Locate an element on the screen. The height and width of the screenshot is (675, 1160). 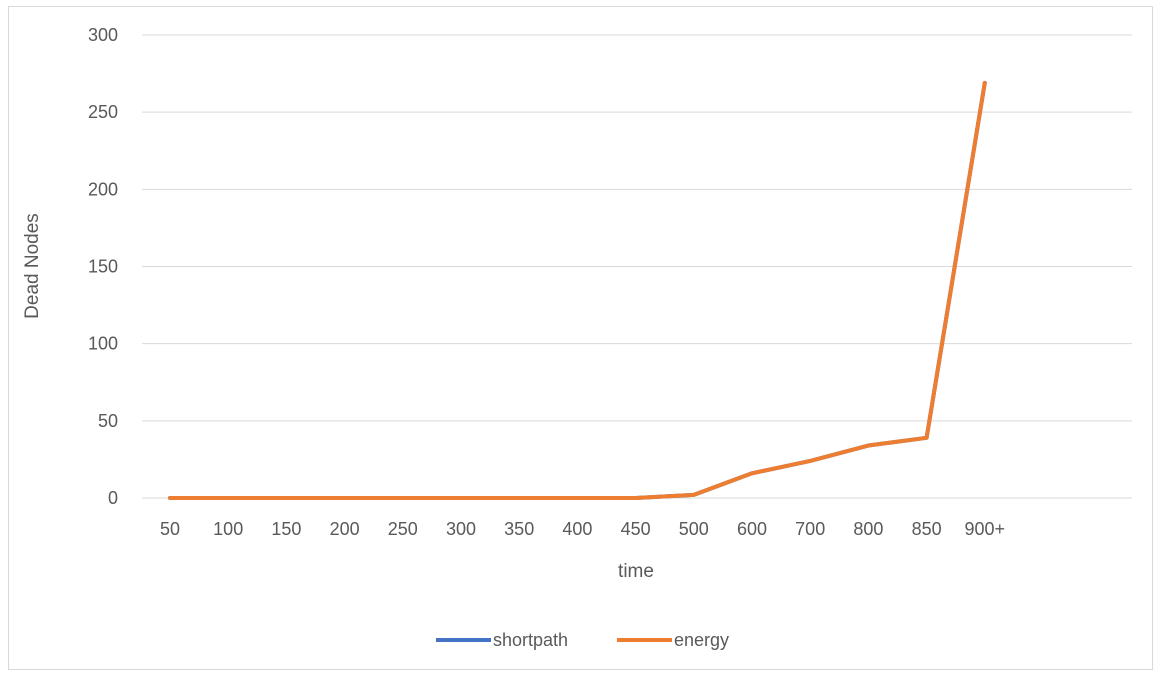
x-tick-label: 600 is located at coordinates (752, 529).